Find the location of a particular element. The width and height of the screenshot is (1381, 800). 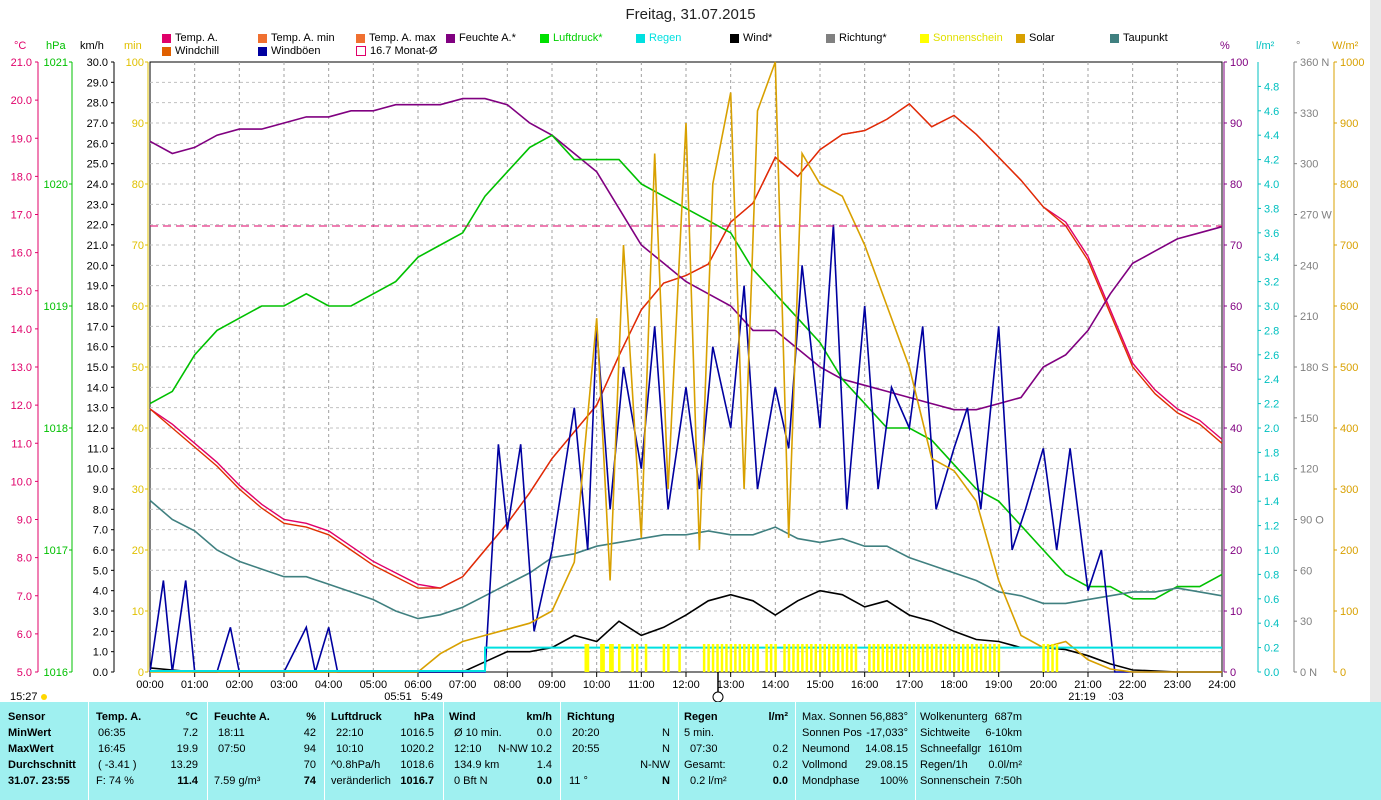

wind-axis-tick-label: 24.0 is located at coordinates (97, 185).